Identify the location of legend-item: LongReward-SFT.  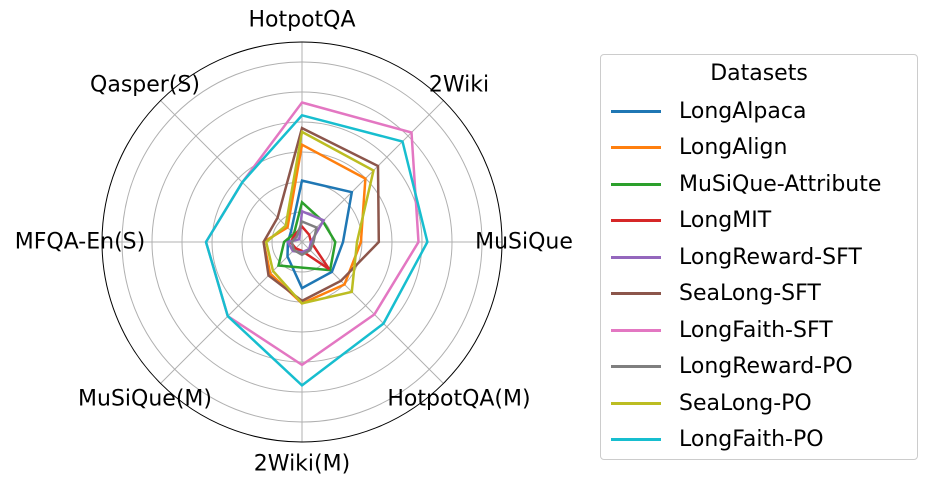
(736, 257).